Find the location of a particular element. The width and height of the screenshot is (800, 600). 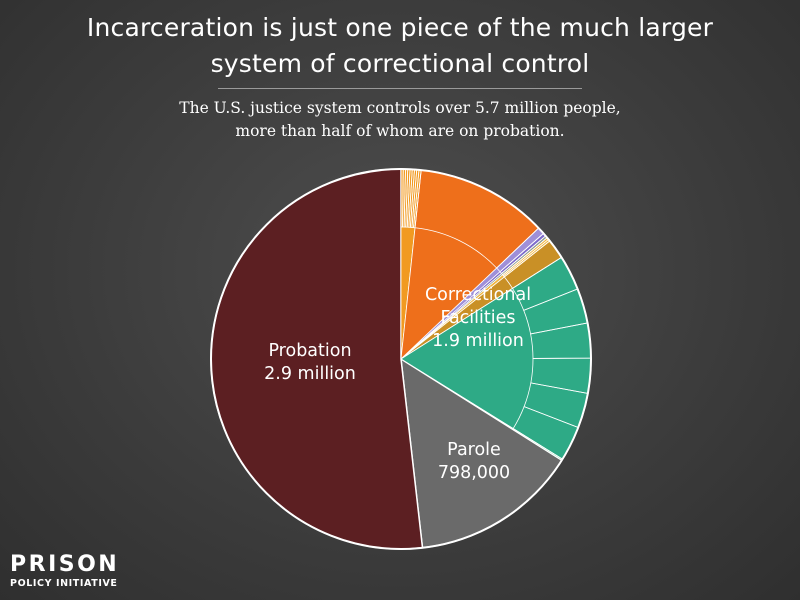

chart-title-line-2: system of correctional control is located at coordinates (400, 63).